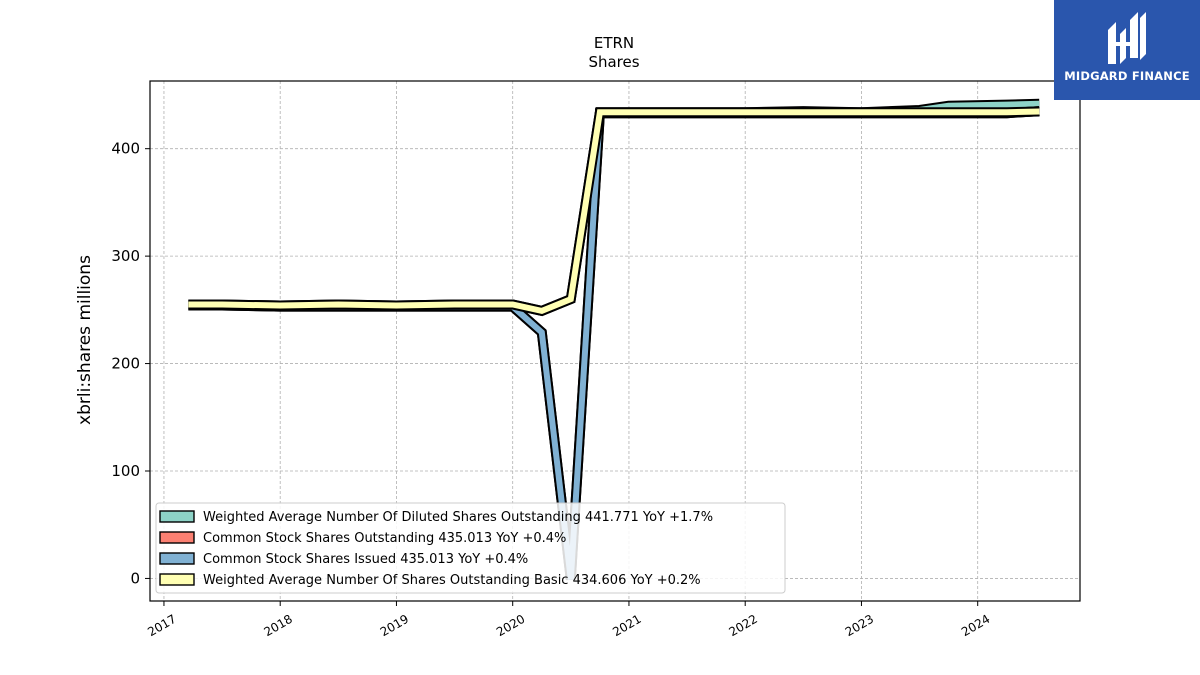  I want to click on y-tick-label: 200, so click(125, 364).